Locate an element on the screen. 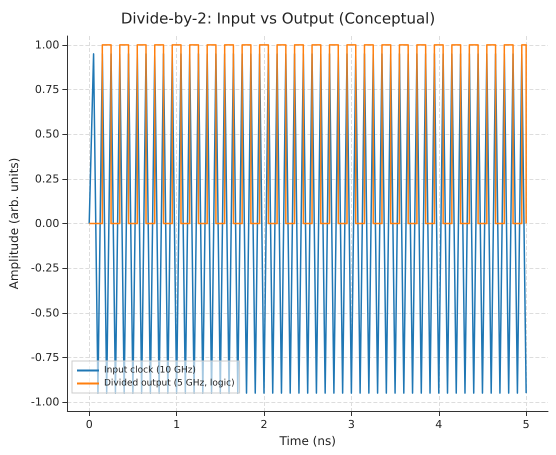 The height and width of the screenshot is (455, 556). chart-title: Divide-by-2: Input vs Output (Conceptual) is located at coordinates (278, 19).